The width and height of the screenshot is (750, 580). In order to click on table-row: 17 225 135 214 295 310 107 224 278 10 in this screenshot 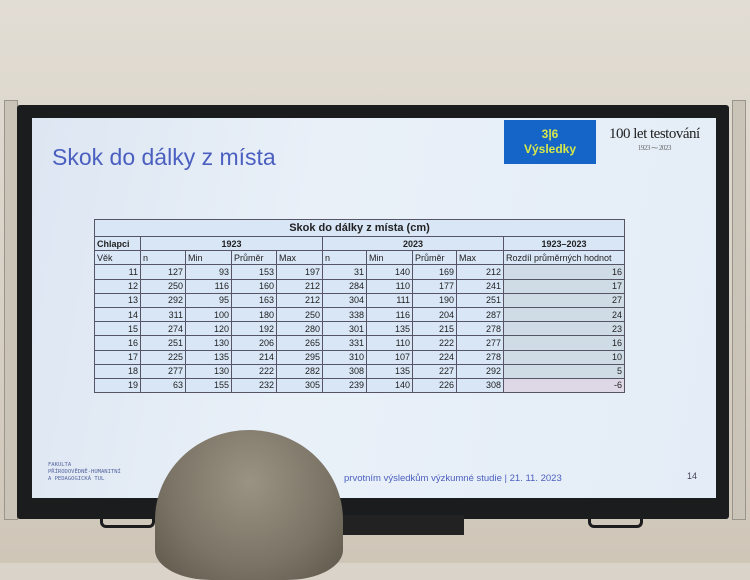, I will do `click(359, 357)`.